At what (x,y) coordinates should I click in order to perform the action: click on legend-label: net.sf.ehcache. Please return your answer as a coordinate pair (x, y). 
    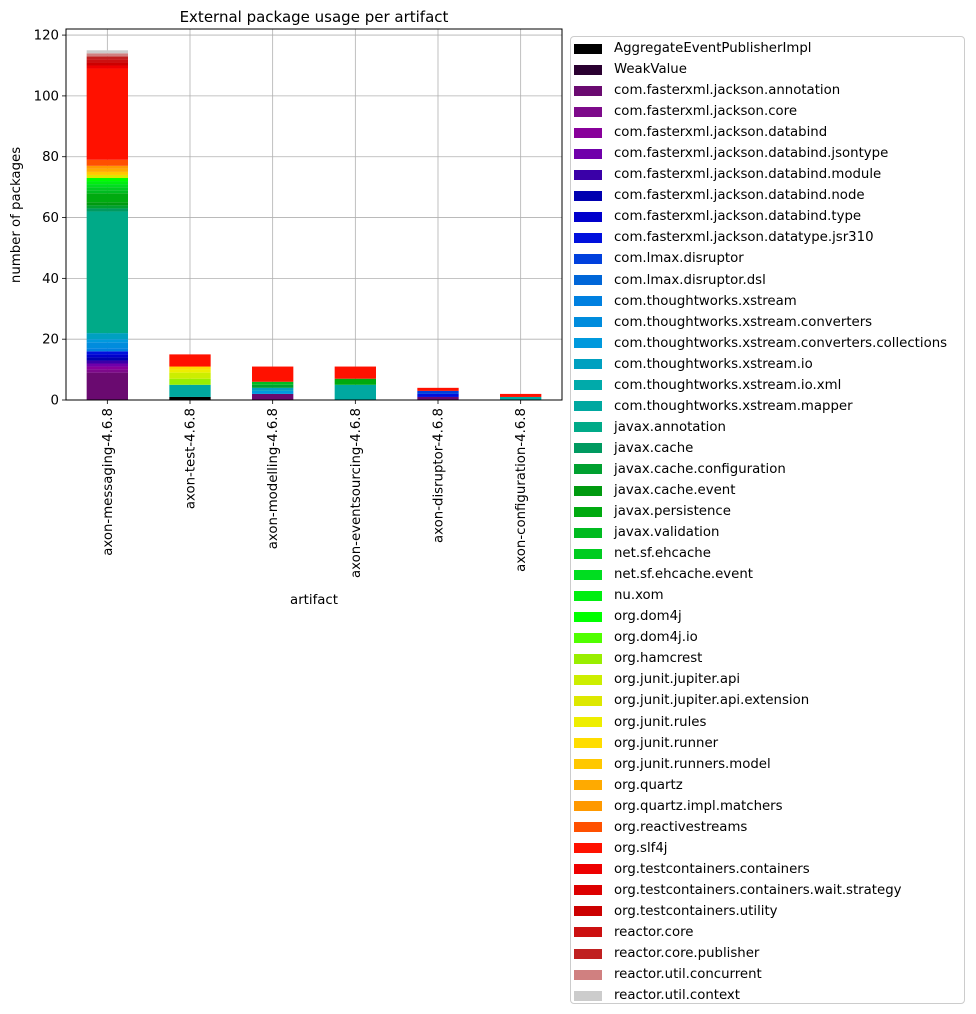
    Looking at the image, I should click on (662, 554).